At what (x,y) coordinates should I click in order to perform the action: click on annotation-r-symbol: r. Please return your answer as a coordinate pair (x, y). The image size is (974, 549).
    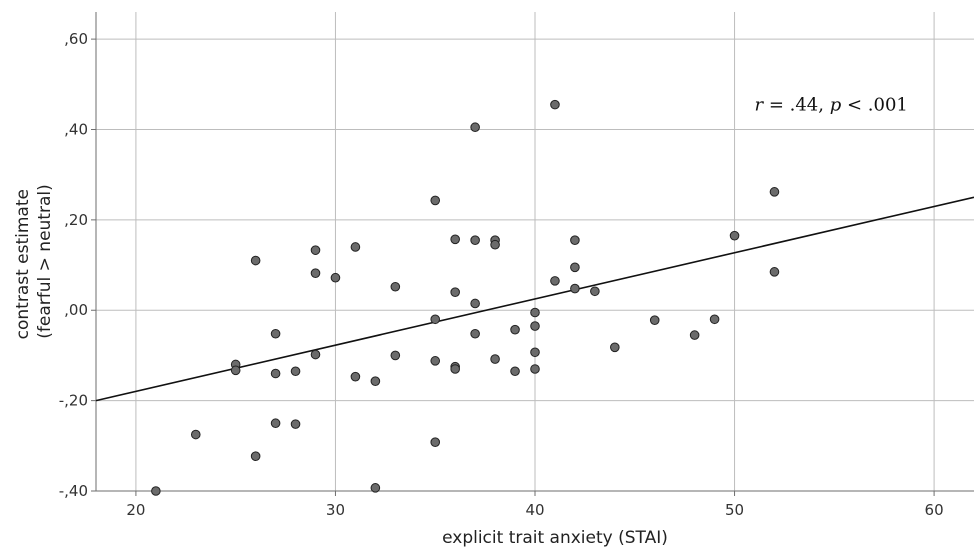
    Looking at the image, I should click on (760, 105).